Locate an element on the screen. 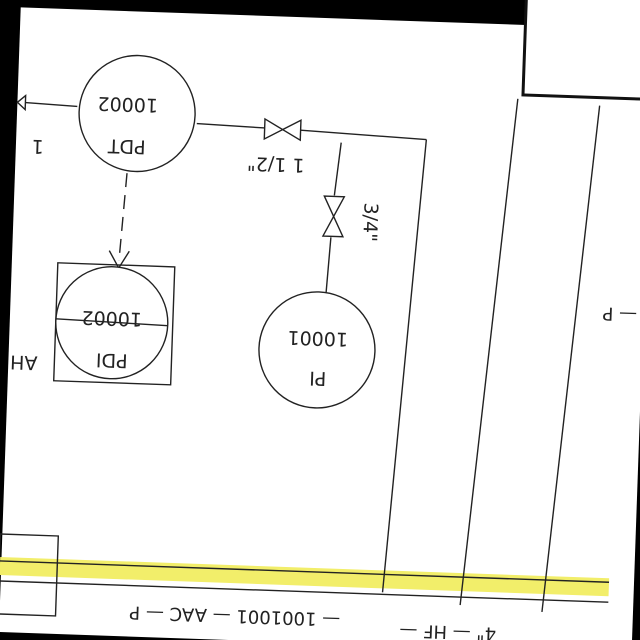 This screenshot has height=640, width=640. gate-valve-horizontal-size: 1 1/2" is located at coordinates (276, 164).